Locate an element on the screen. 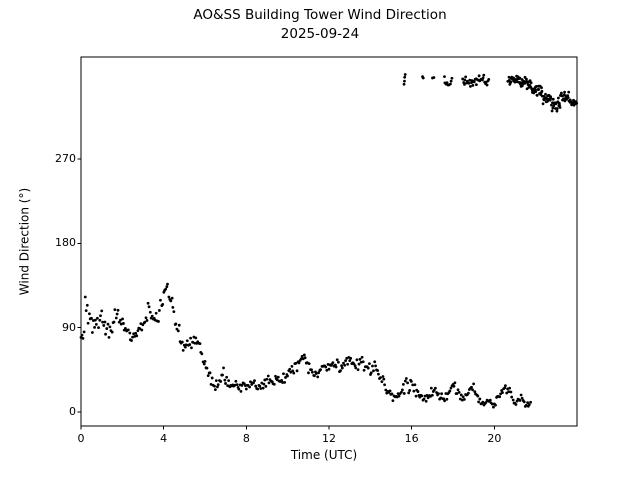 This screenshot has width=640, height=480. y-tick-label-90: 90 is located at coordinates (69, 327).